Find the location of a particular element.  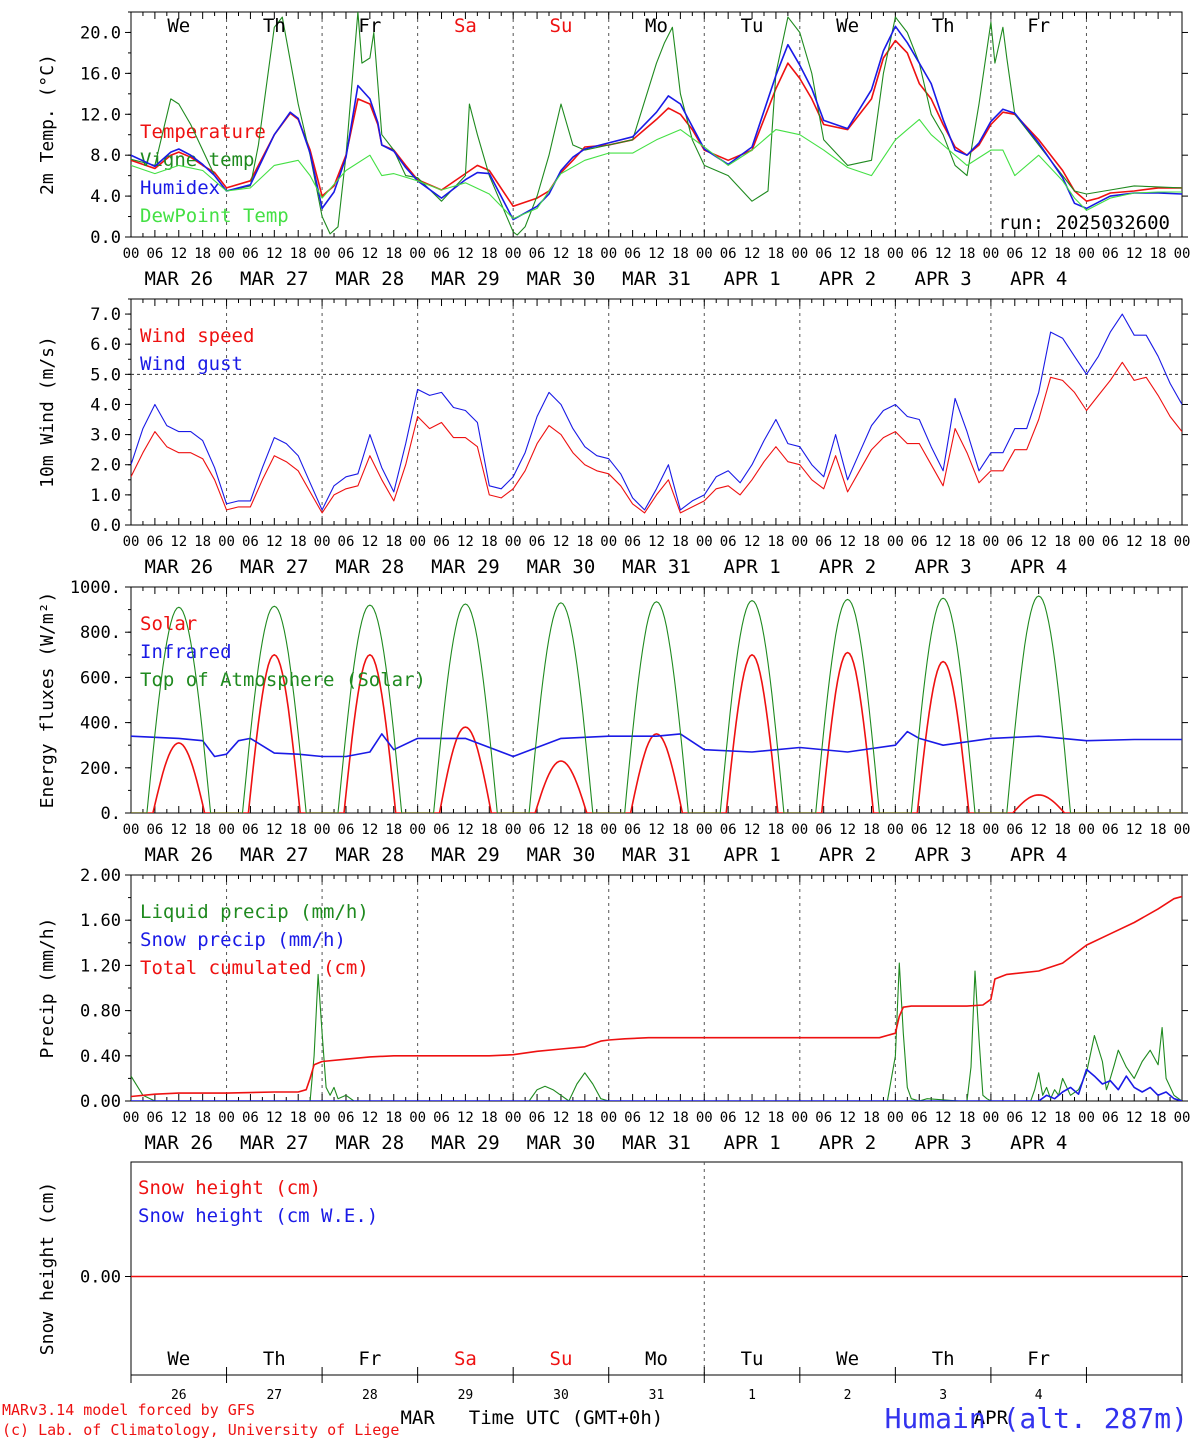

y-tick-label: 1000. is located at coordinates (95, 588).